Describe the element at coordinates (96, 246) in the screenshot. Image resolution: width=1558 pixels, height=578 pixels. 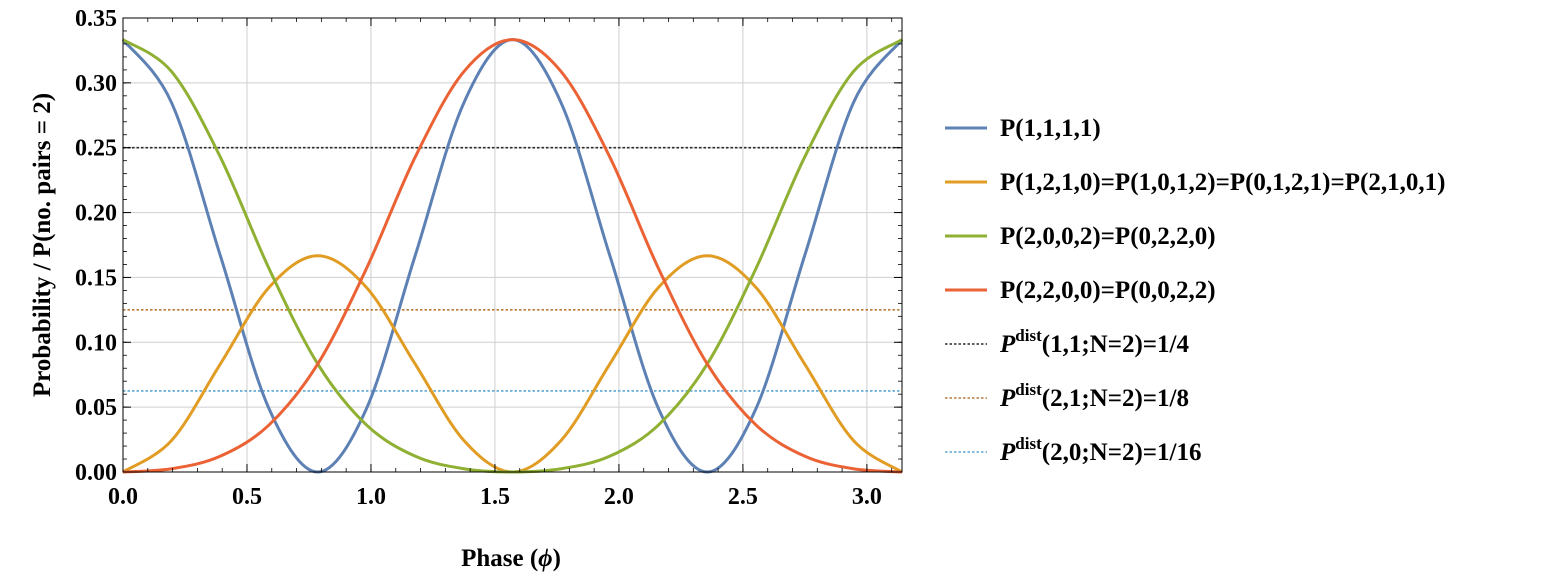
I see `y-tick-labels: 0.00 0.05 0.10 0.15 0.20 0.25 0.30 0.35` at that location.